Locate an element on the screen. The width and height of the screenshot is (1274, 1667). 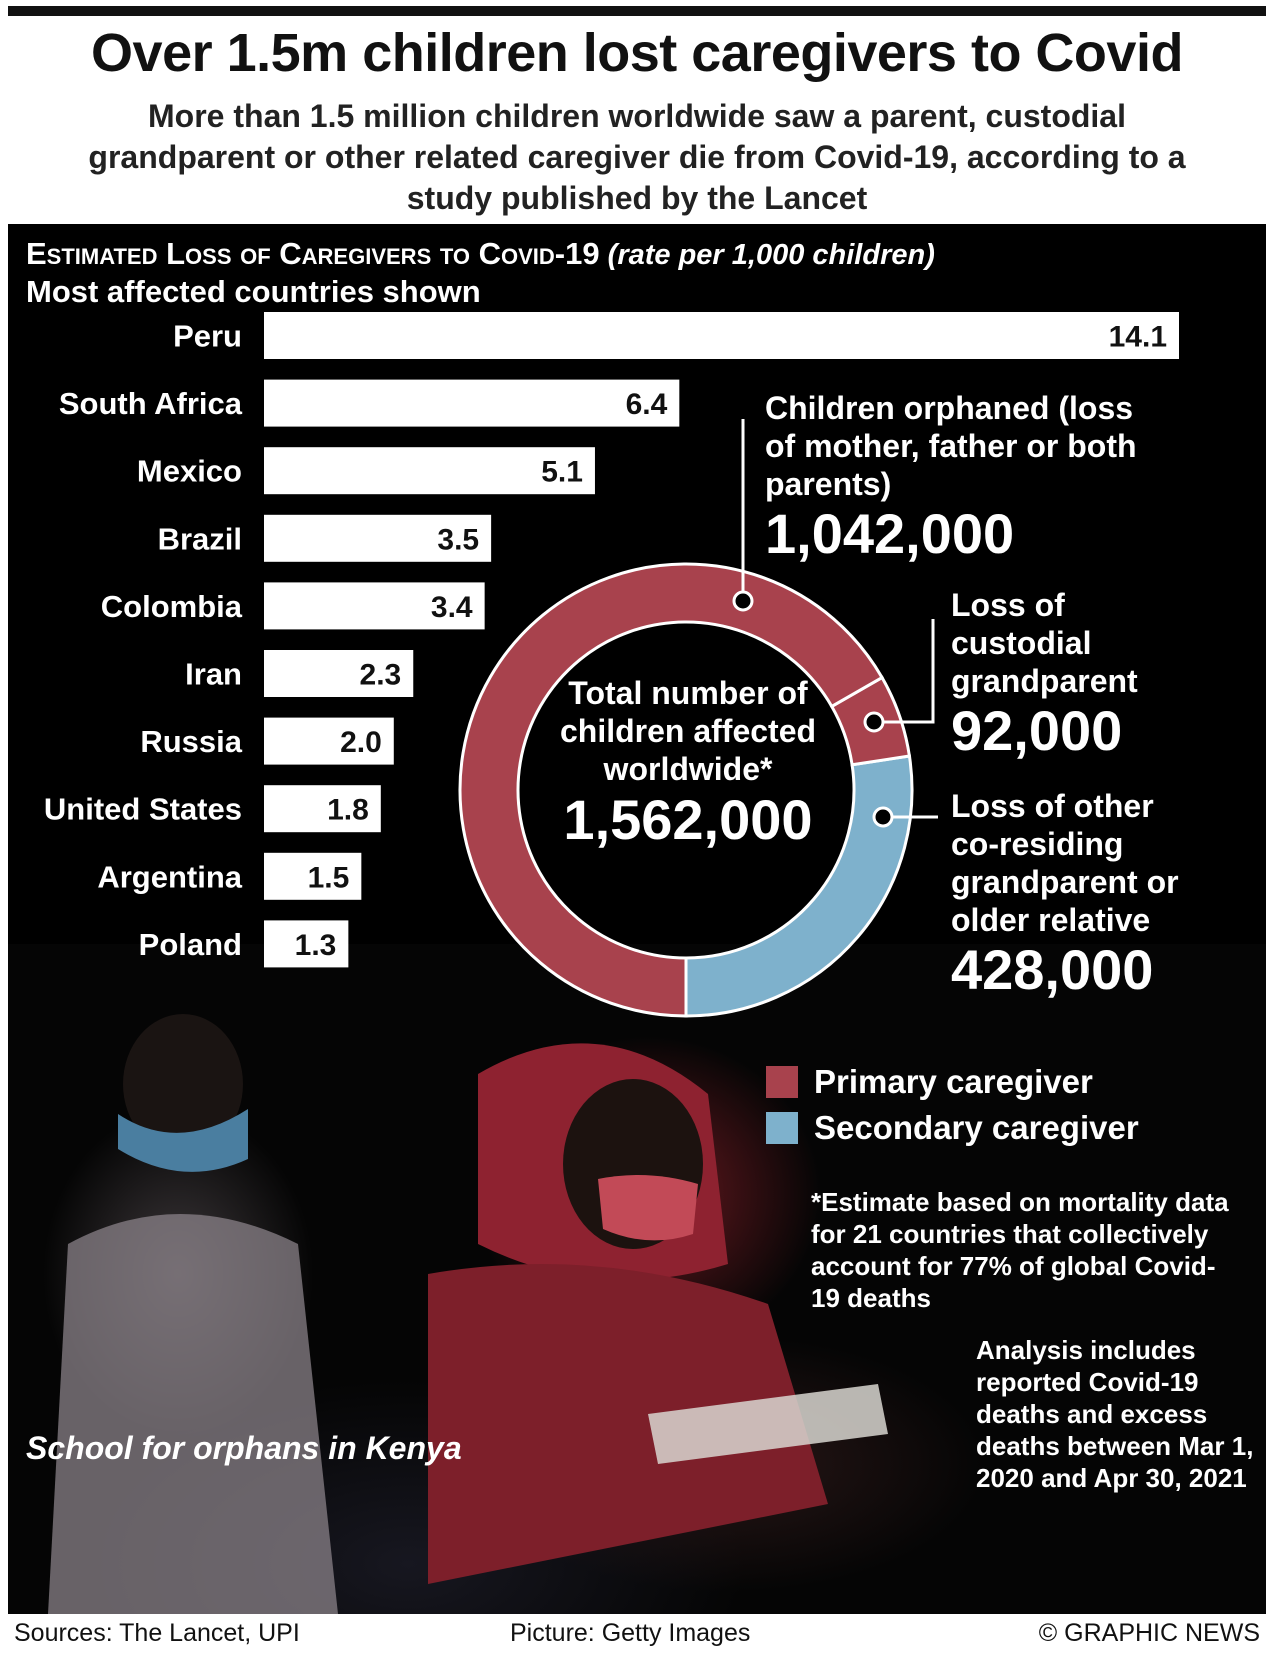
bar-brazil is located at coordinates (378, 538).